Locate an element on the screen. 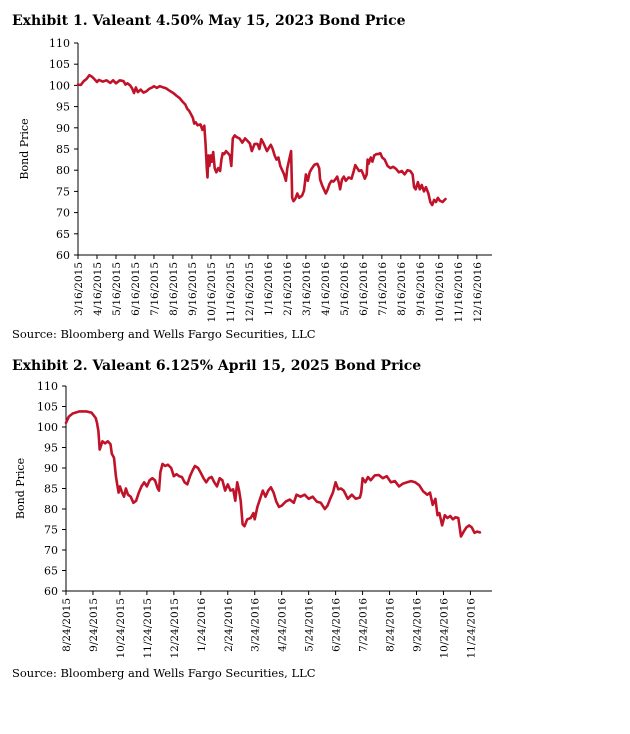 The width and height of the screenshot is (630, 734). x-tick-label: 3/24/2016 is located at coordinates (256, 625).